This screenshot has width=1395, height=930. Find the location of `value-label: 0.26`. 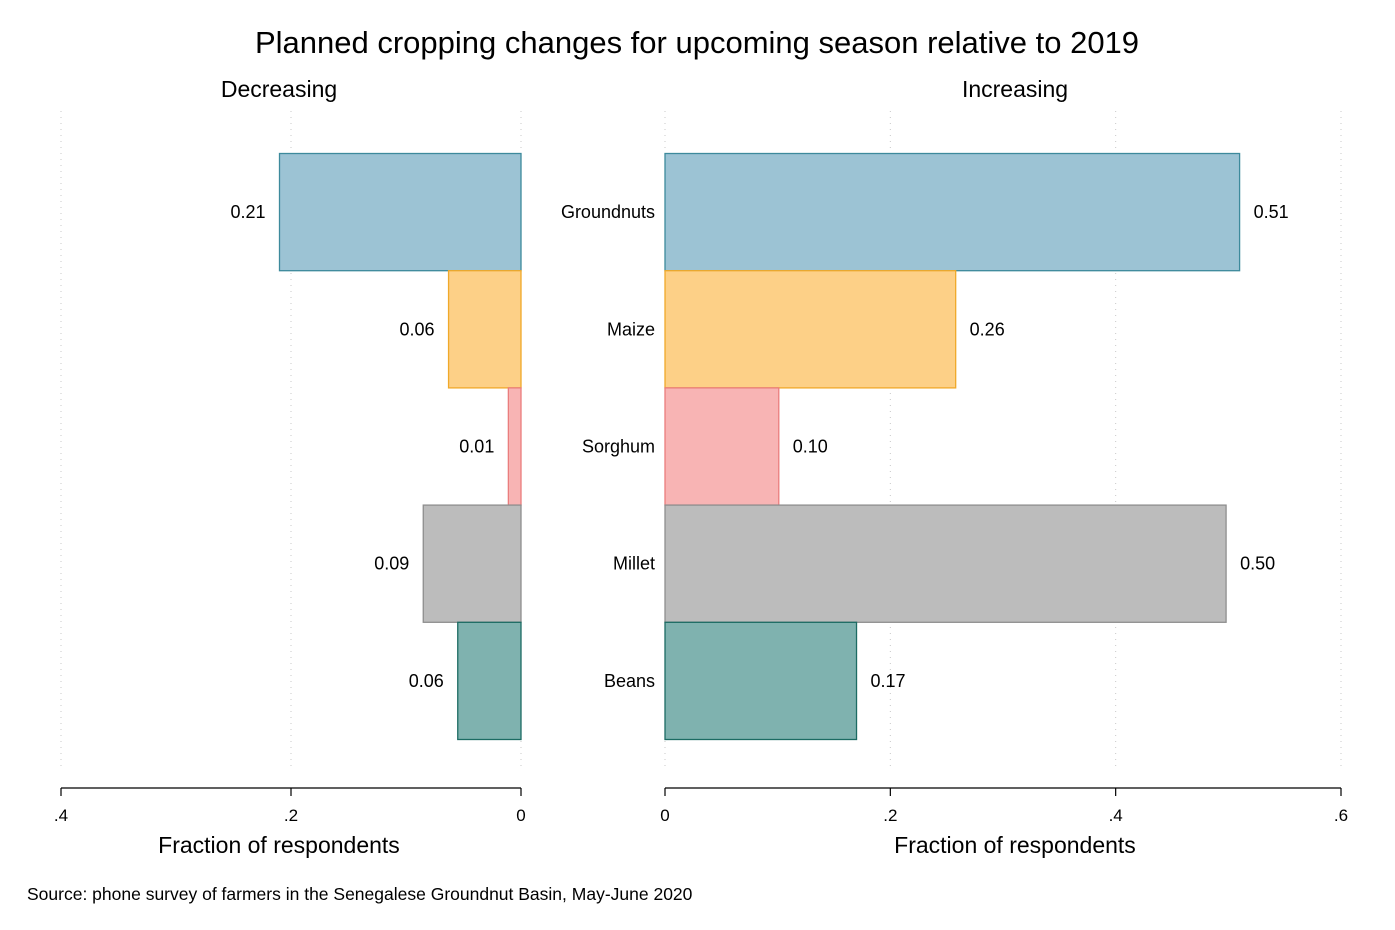

value-label: 0.26 is located at coordinates (987, 329).